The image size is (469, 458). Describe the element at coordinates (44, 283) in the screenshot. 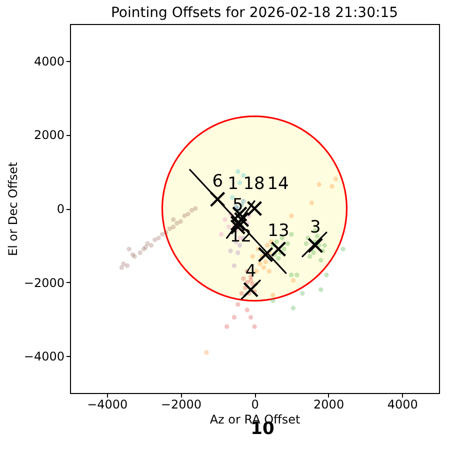

I see `y-tick-label: −2000` at that location.